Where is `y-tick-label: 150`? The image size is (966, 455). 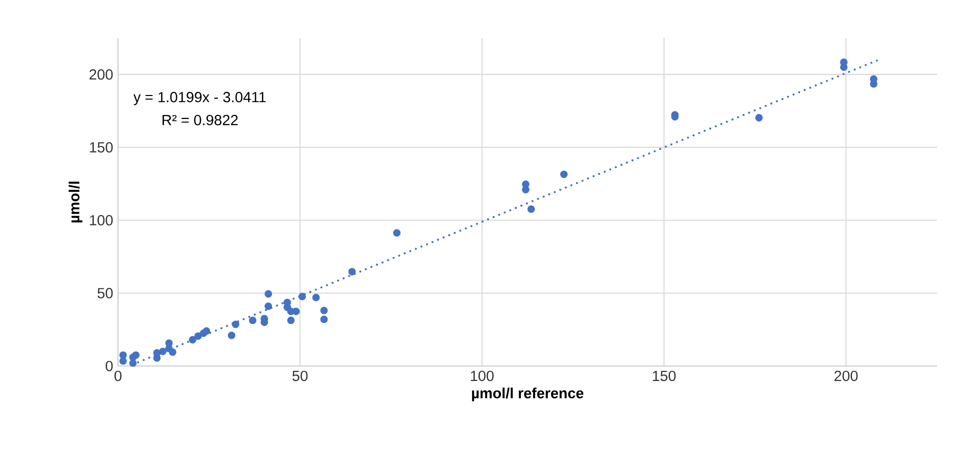
y-tick-label: 150 is located at coordinates (101, 147).